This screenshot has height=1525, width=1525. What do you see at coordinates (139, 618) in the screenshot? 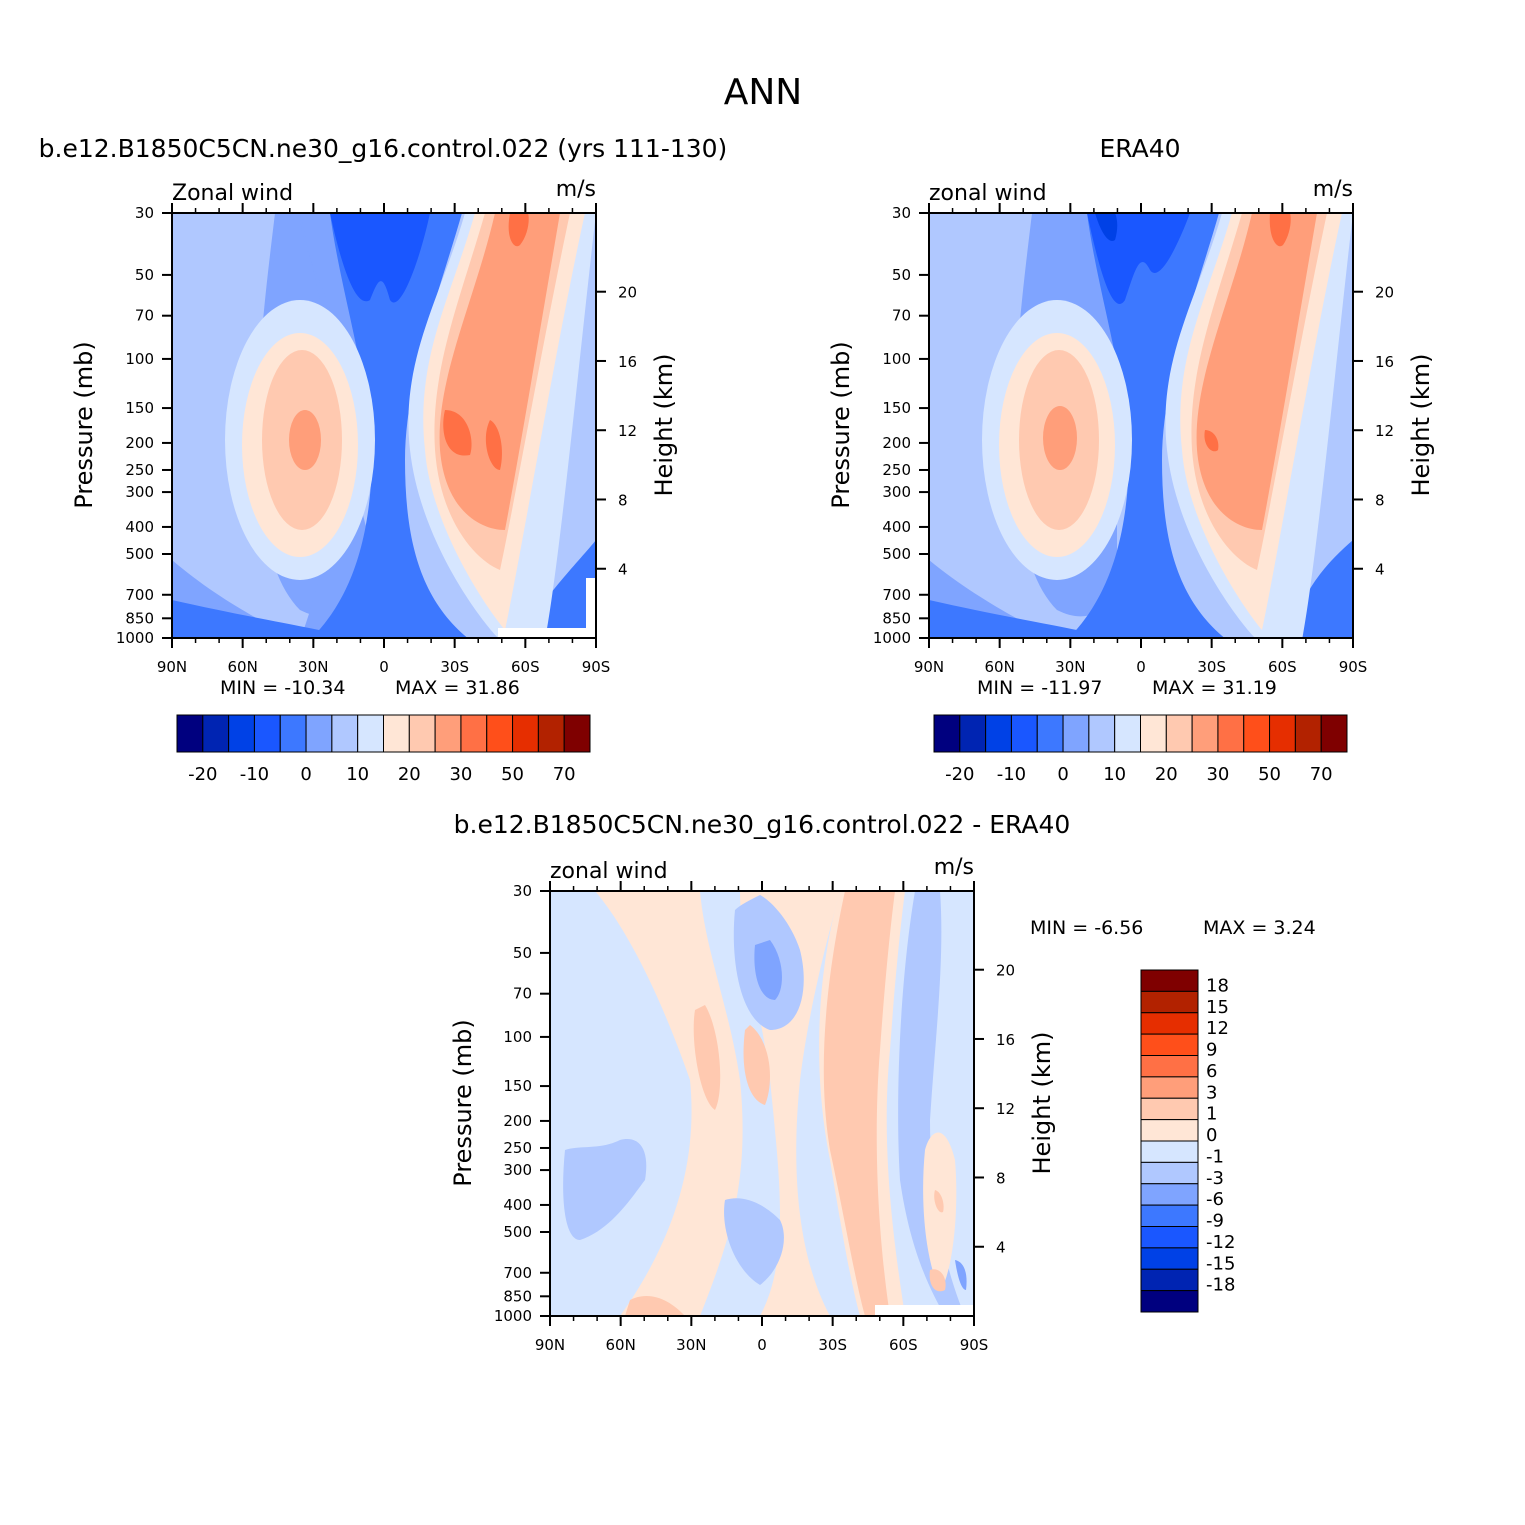
I see `panel-model-ytick-label: 850` at bounding box center [139, 618].